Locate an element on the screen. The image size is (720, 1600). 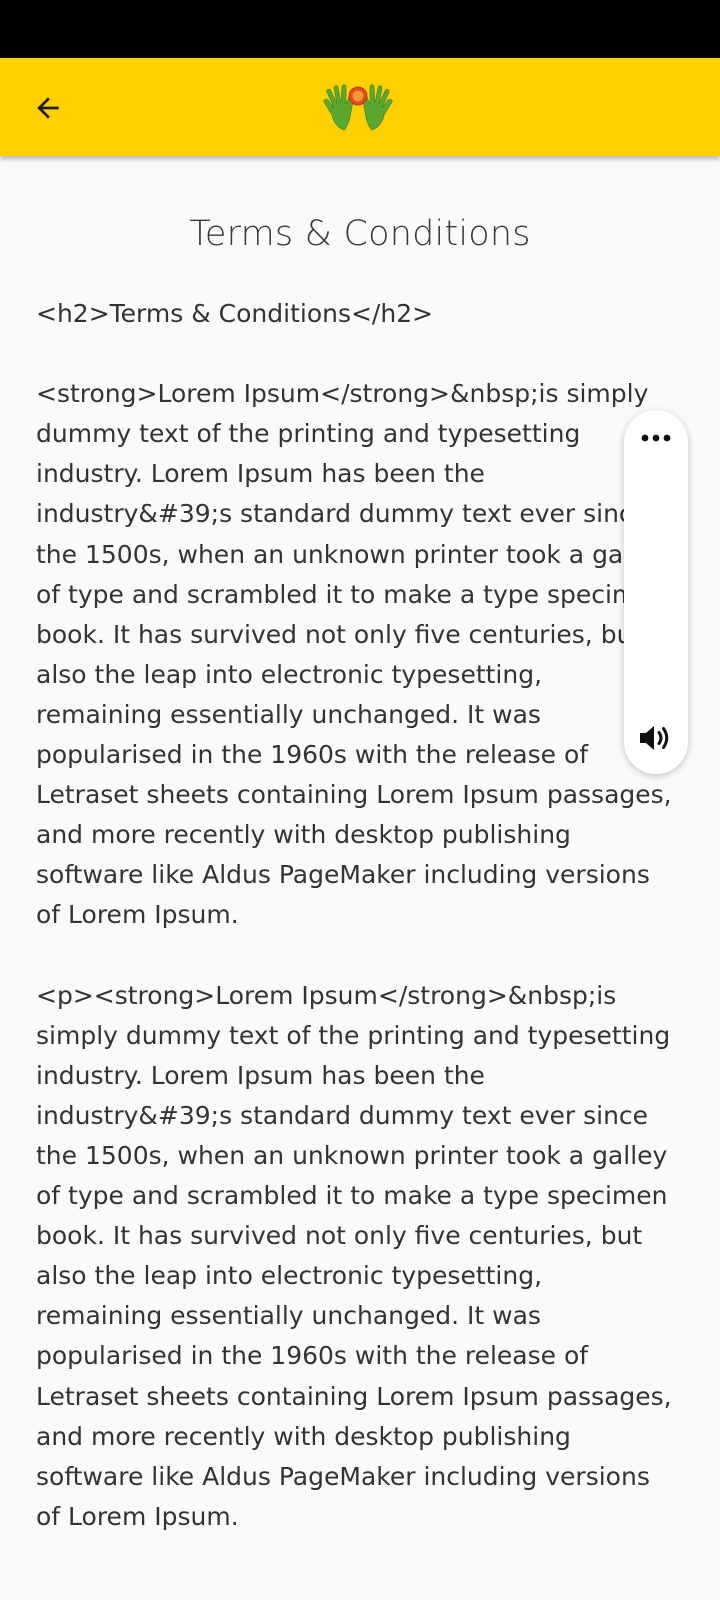
read-aloud-button is located at coordinates (656, 738).